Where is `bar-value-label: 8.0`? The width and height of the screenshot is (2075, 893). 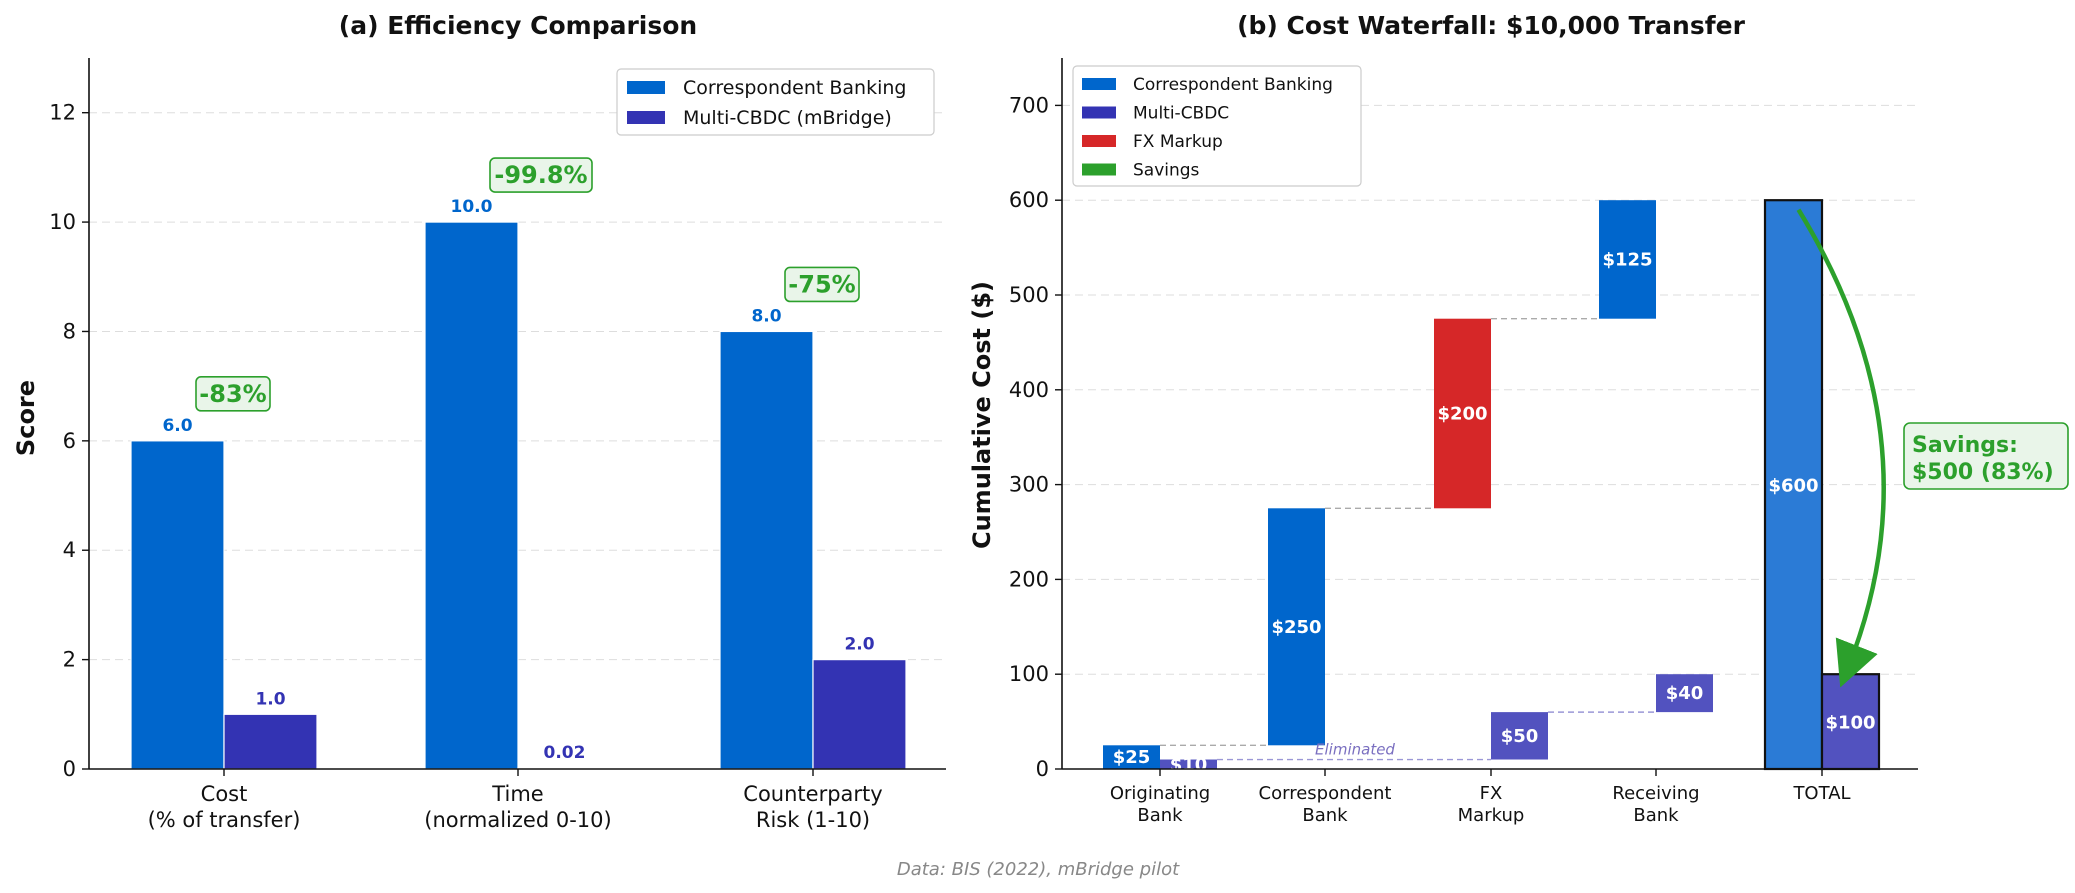
bar-value-label: 8.0 is located at coordinates (766, 316).